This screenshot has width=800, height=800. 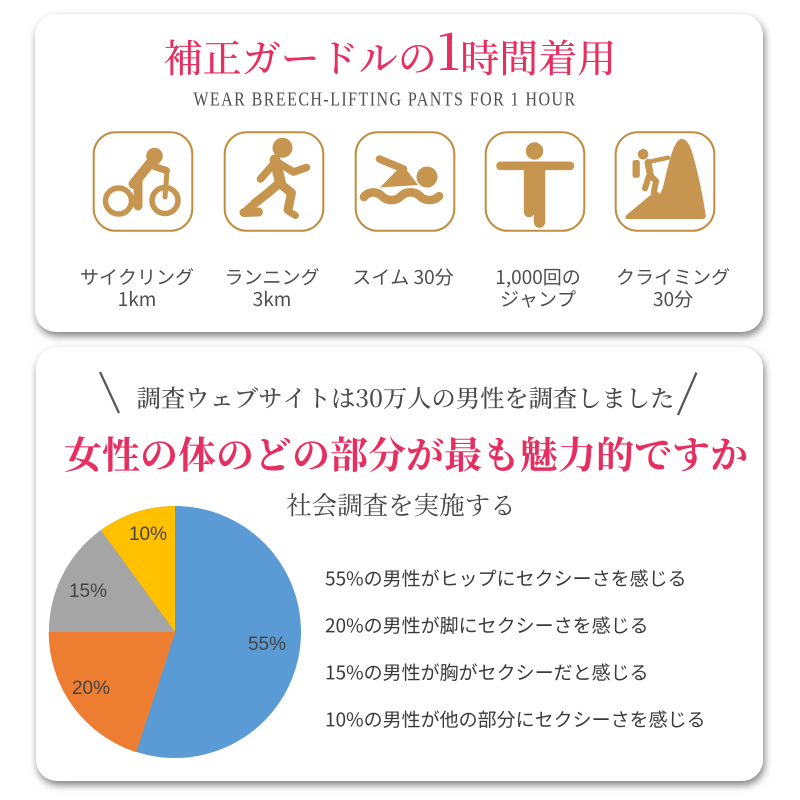 I want to click on svg-text: 55%, so click(x=267, y=644).